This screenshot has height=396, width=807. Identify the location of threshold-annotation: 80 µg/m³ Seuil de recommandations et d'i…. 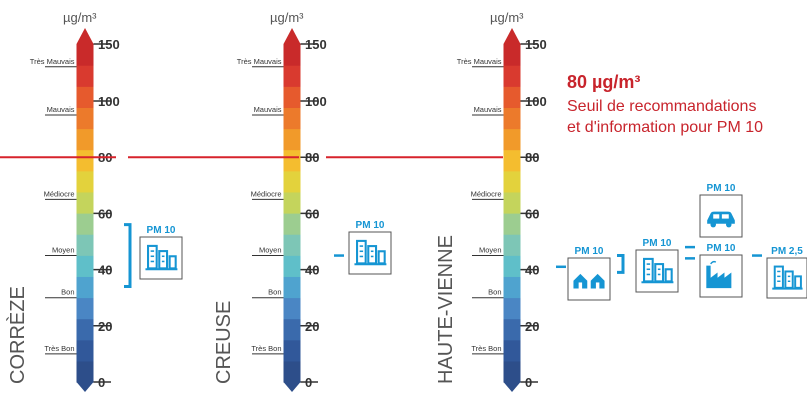
(665, 104).